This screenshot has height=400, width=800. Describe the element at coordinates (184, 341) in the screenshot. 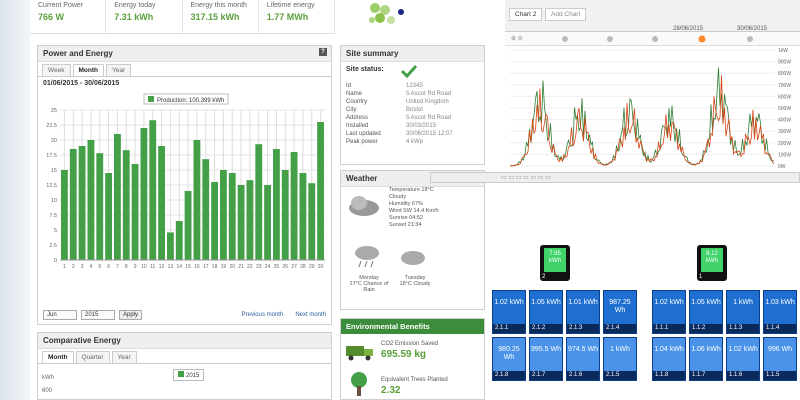

I see `panel-title: Comparative Energy` at that location.